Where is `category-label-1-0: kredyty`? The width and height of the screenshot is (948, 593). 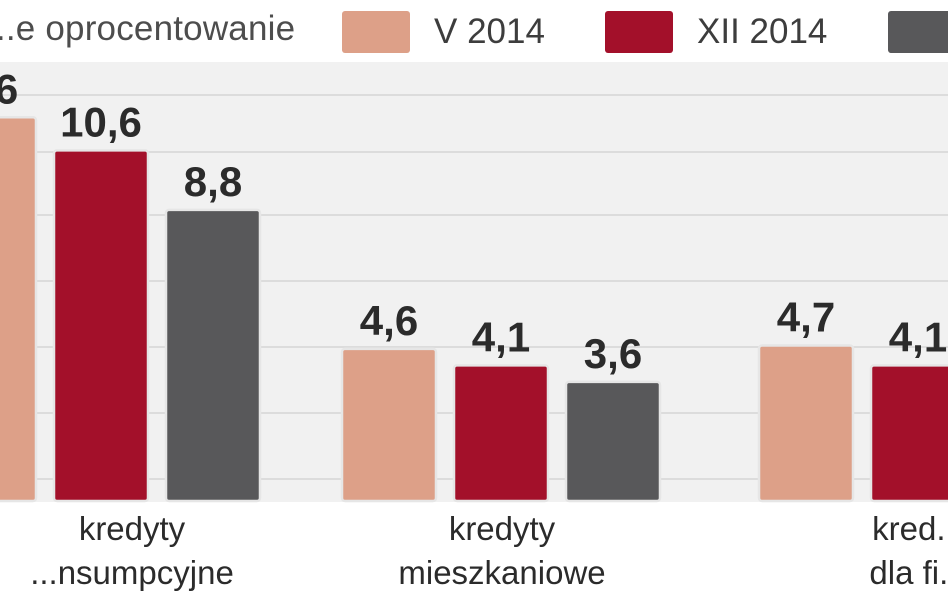 category-label-1-0: kredyty is located at coordinates (502, 528).